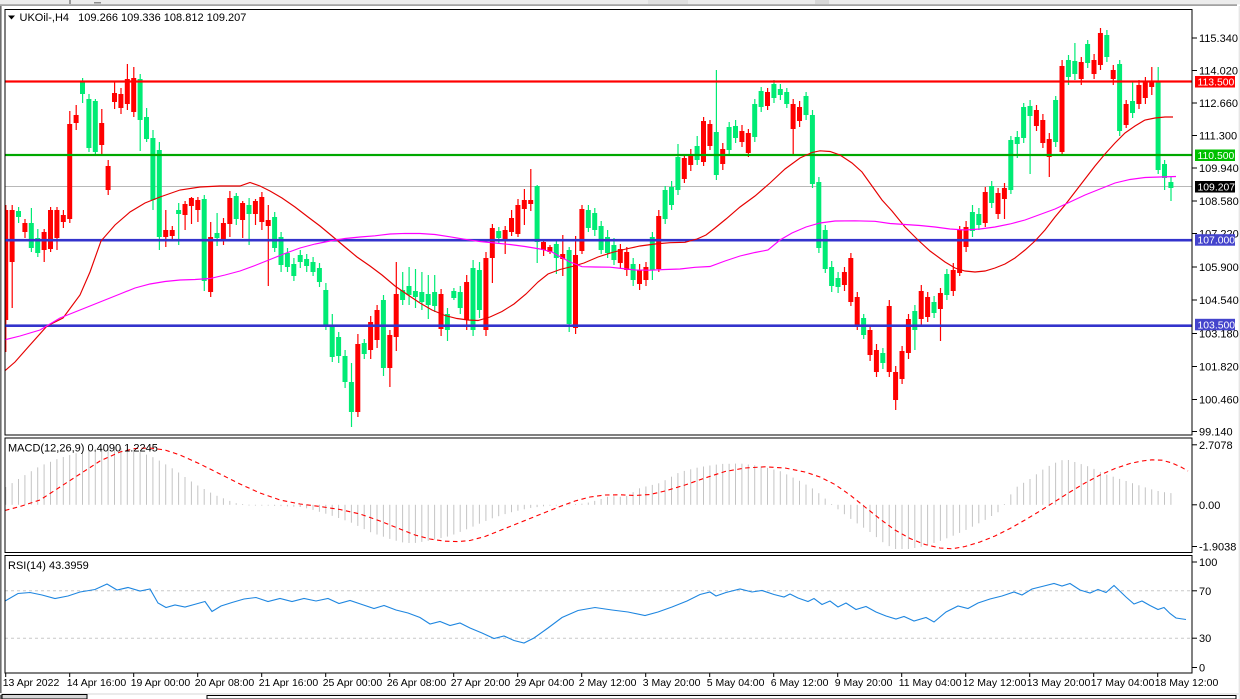 The image size is (1240, 699). I want to click on svg-text: 9 May 20:00, so click(864, 683).